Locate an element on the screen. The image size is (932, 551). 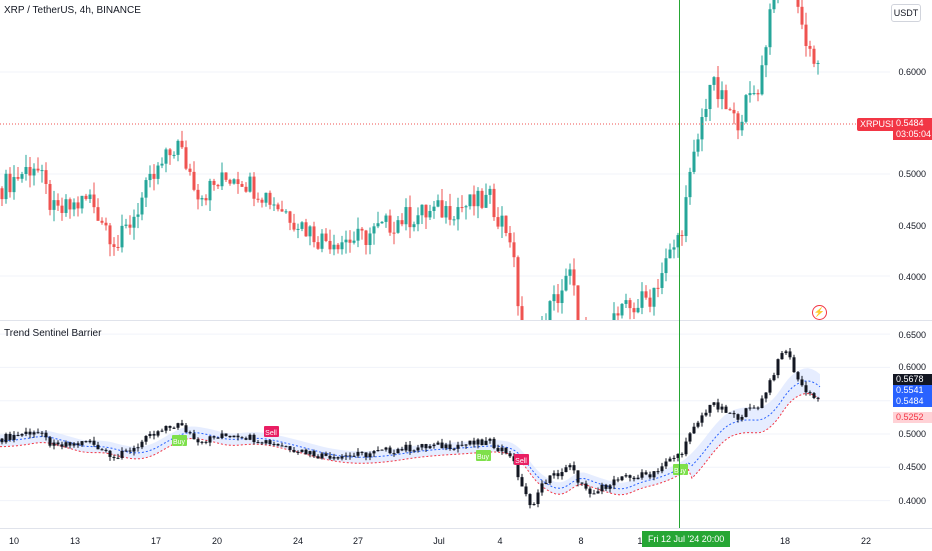
lightning-icon: ⚡ is located at coordinates (819, 312).